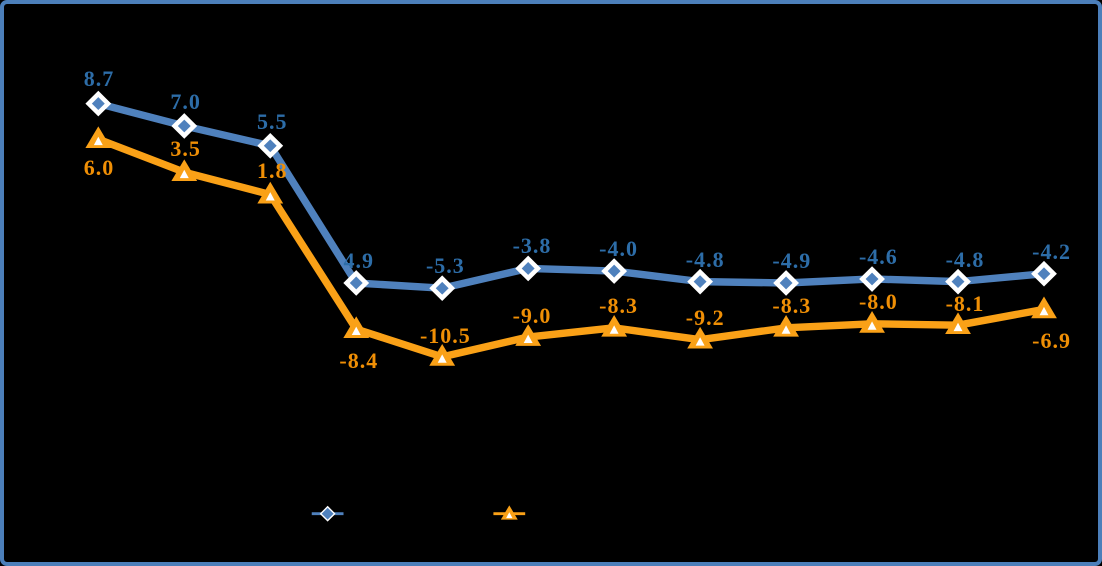 The image size is (1102, 566). I want to click on legend-orange-triangle-icon-core, so click(509, 515).